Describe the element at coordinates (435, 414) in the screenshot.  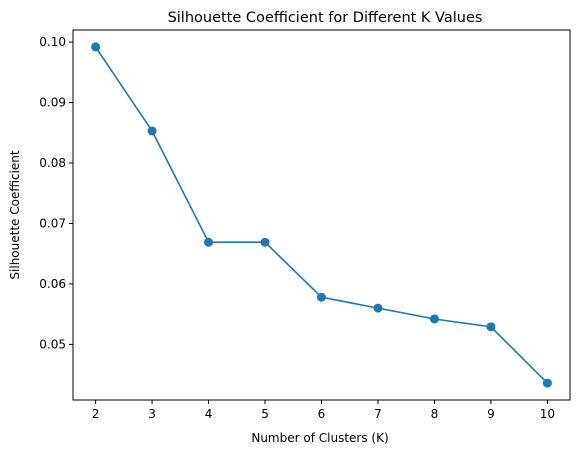
I see `x-tick-label: 8` at that location.